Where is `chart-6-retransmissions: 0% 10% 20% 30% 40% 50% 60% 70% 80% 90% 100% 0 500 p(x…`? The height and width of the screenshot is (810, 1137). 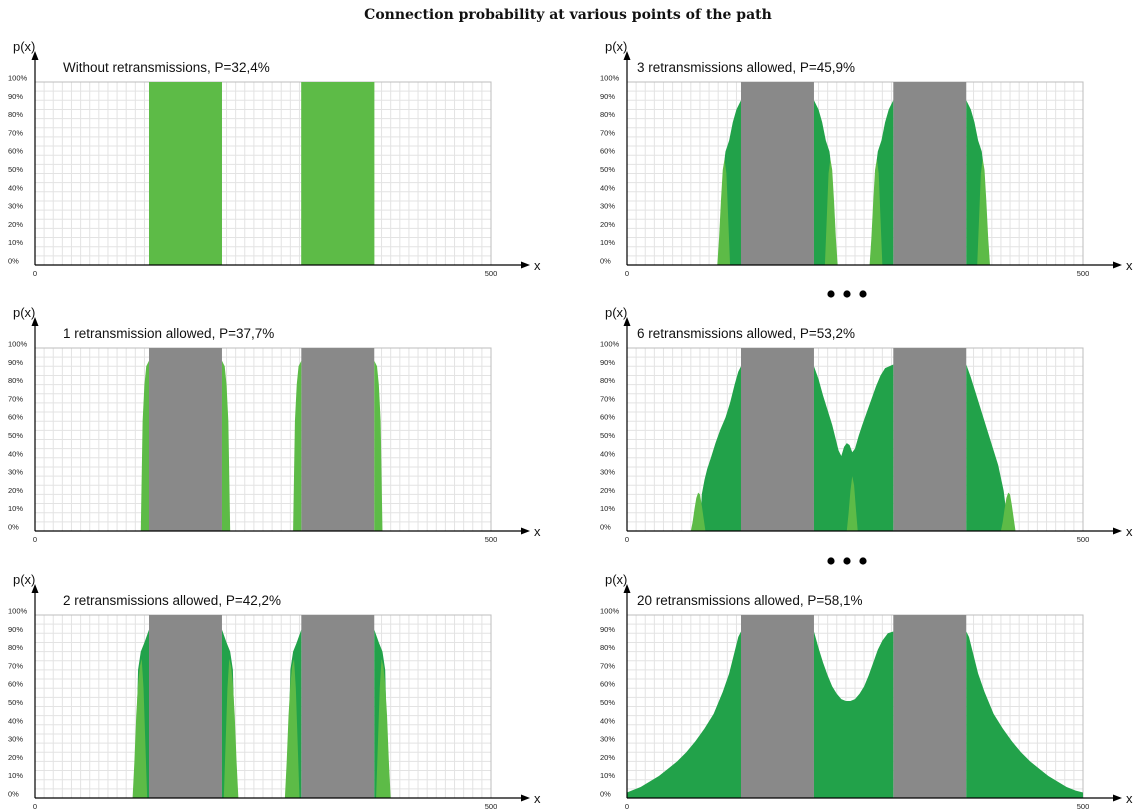 chart-6-retransmissions: 0% 10% 20% 30% 40% 50% 60% 70% 80% 90% 100% 0 500 p(x… is located at coordinates (866, 424).